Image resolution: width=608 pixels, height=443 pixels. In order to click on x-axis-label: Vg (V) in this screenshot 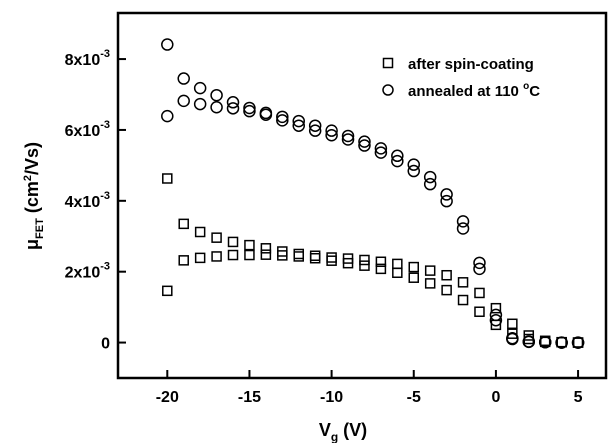, I will do `click(343, 431)`.